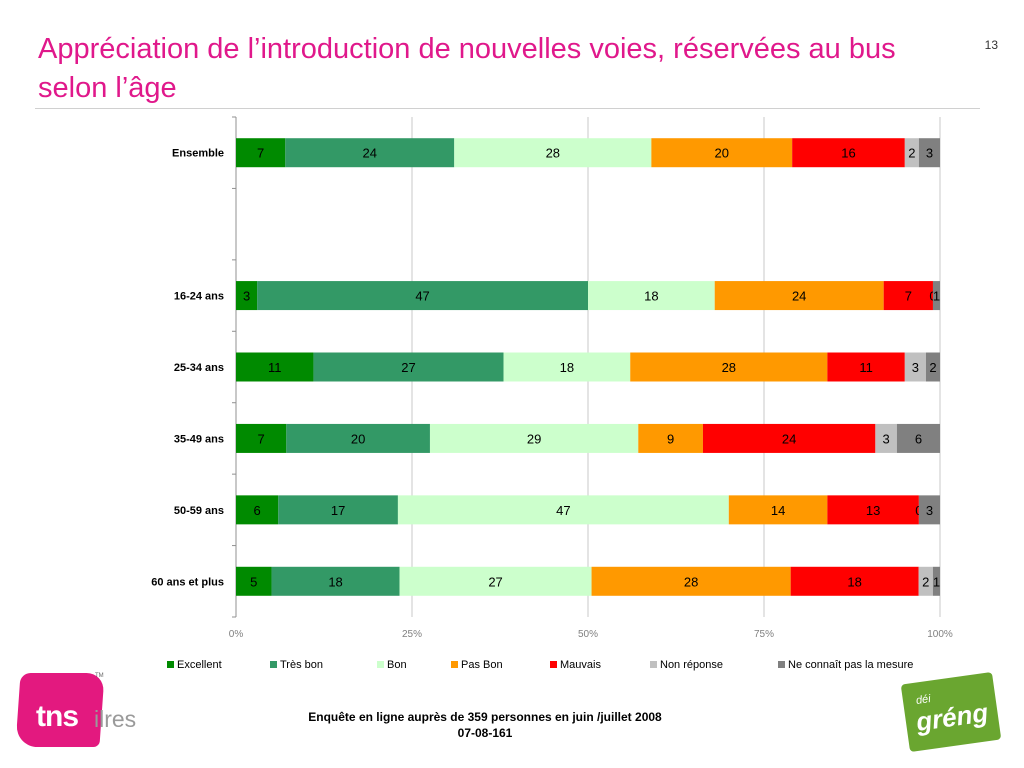  Describe the element at coordinates (301, 665) in the screenshot. I see `legend-label: Très bon` at that location.